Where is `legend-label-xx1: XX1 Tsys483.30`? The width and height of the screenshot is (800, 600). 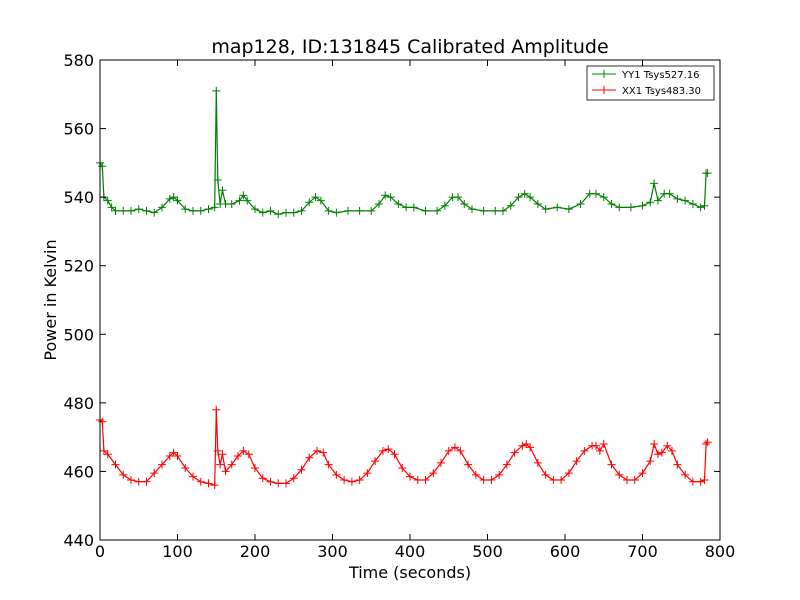 legend-label-xx1: XX1 Tsys483.30 is located at coordinates (661, 91).